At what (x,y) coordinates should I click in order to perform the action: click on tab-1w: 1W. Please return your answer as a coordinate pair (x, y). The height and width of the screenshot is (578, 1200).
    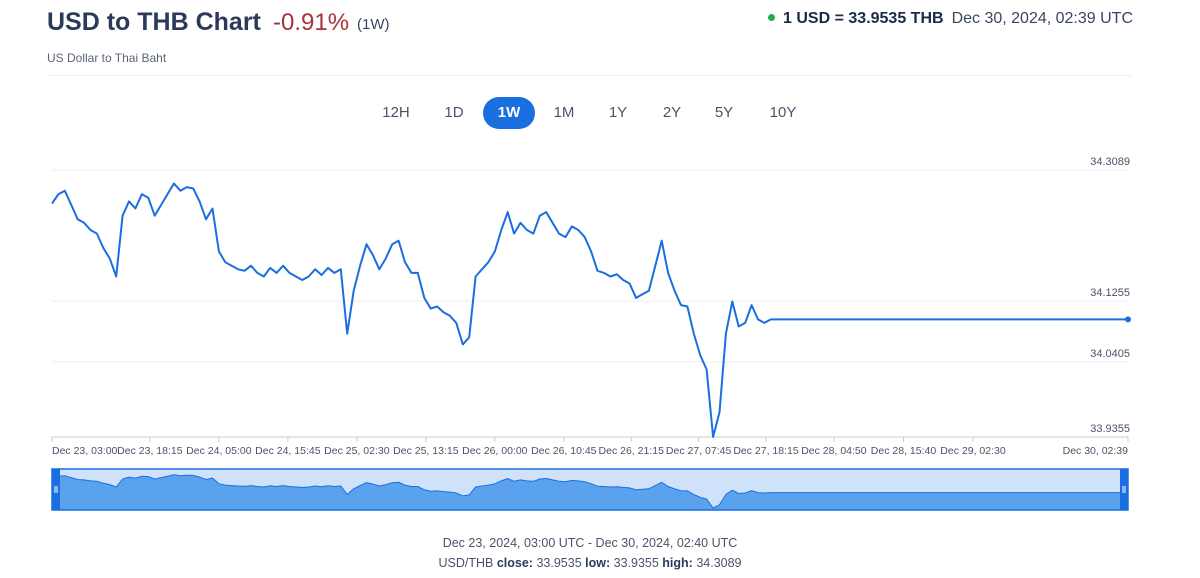
    Looking at the image, I should click on (509, 113).